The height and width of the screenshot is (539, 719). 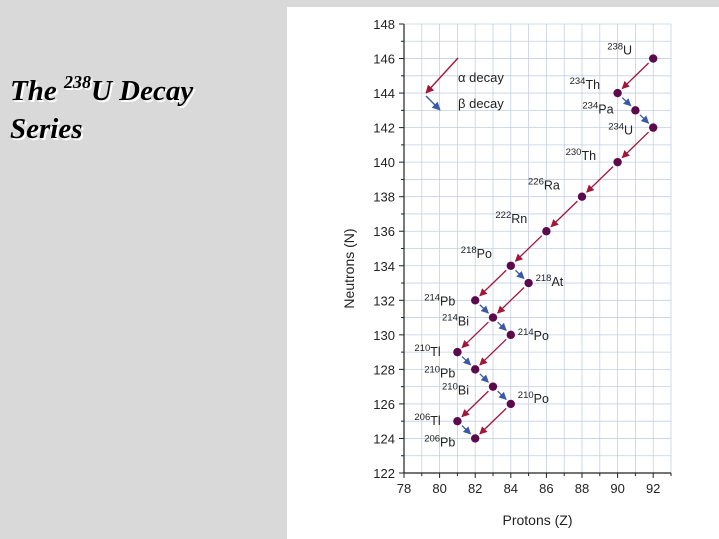 What do you see at coordinates (427, 420) in the screenshot?
I see `nuclide-label-tl206: 206Tl` at bounding box center [427, 420].